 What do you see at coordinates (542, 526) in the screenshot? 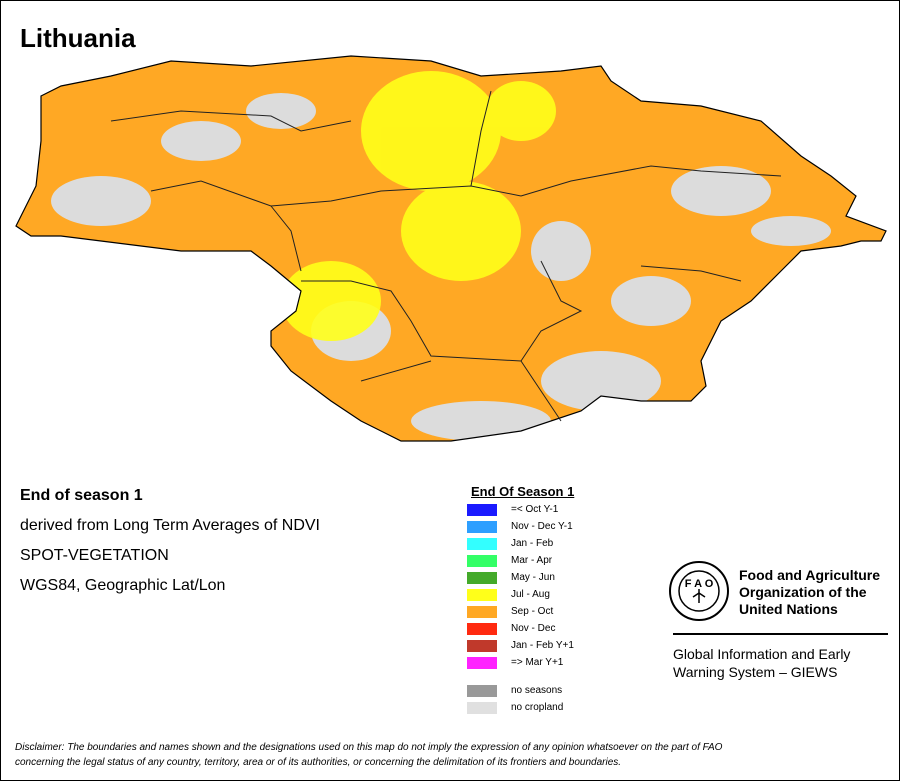
I see `legend-label: Nov - Dec Y-1` at bounding box center [542, 526].